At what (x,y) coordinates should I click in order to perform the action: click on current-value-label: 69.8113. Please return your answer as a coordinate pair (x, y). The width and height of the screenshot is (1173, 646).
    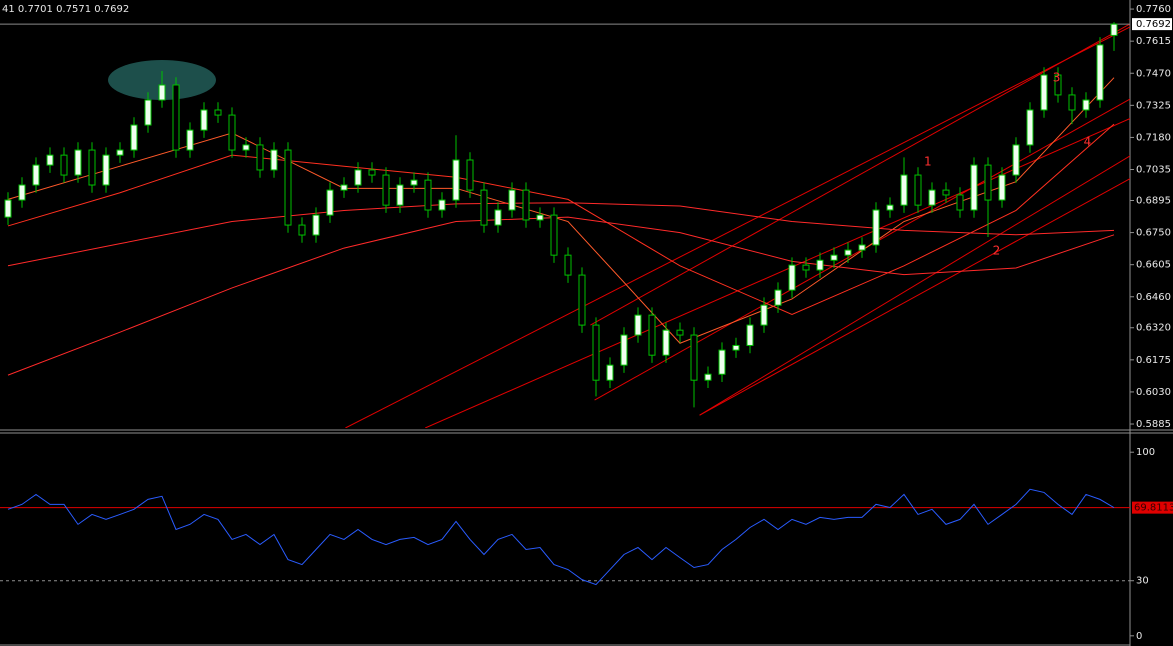
    Looking at the image, I should click on (1153, 508).